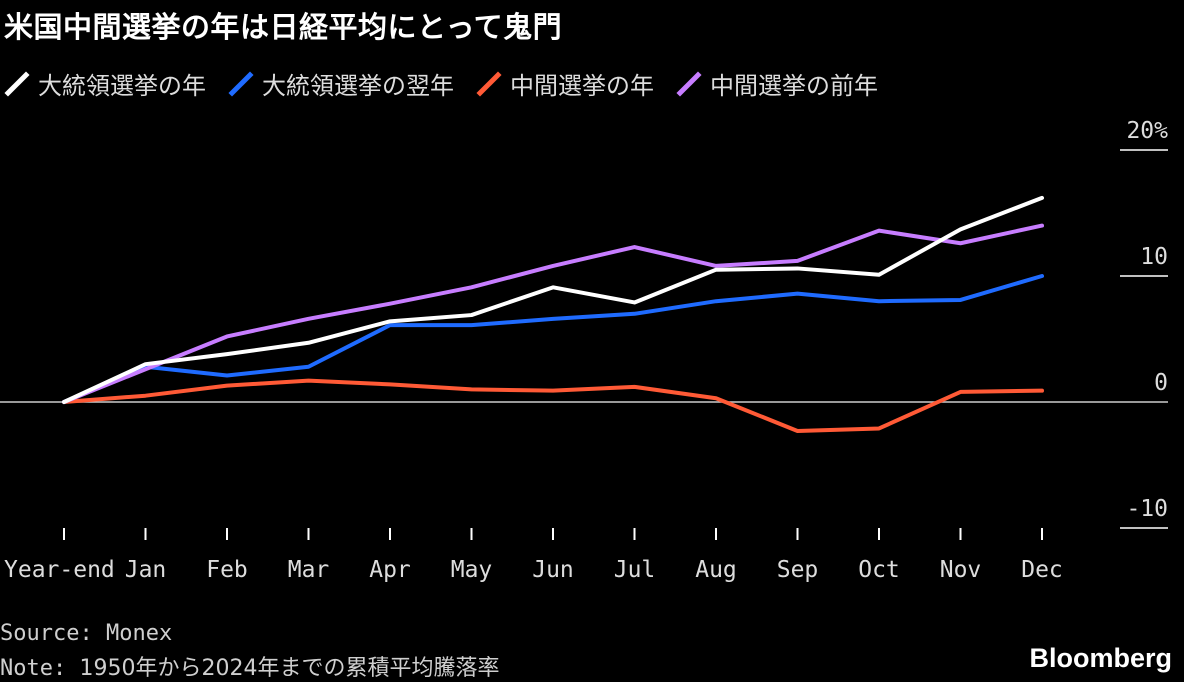 This screenshot has height=682, width=1184. I want to click on x-tick-label: Aug, so click(716, 570).